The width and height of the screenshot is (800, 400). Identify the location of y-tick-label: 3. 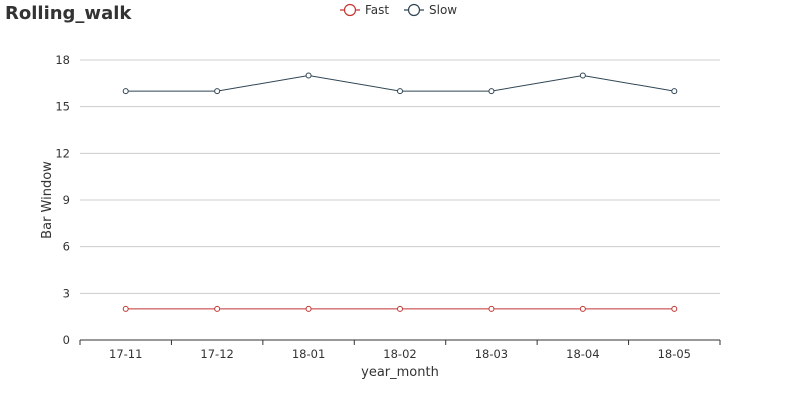
(66, 293).